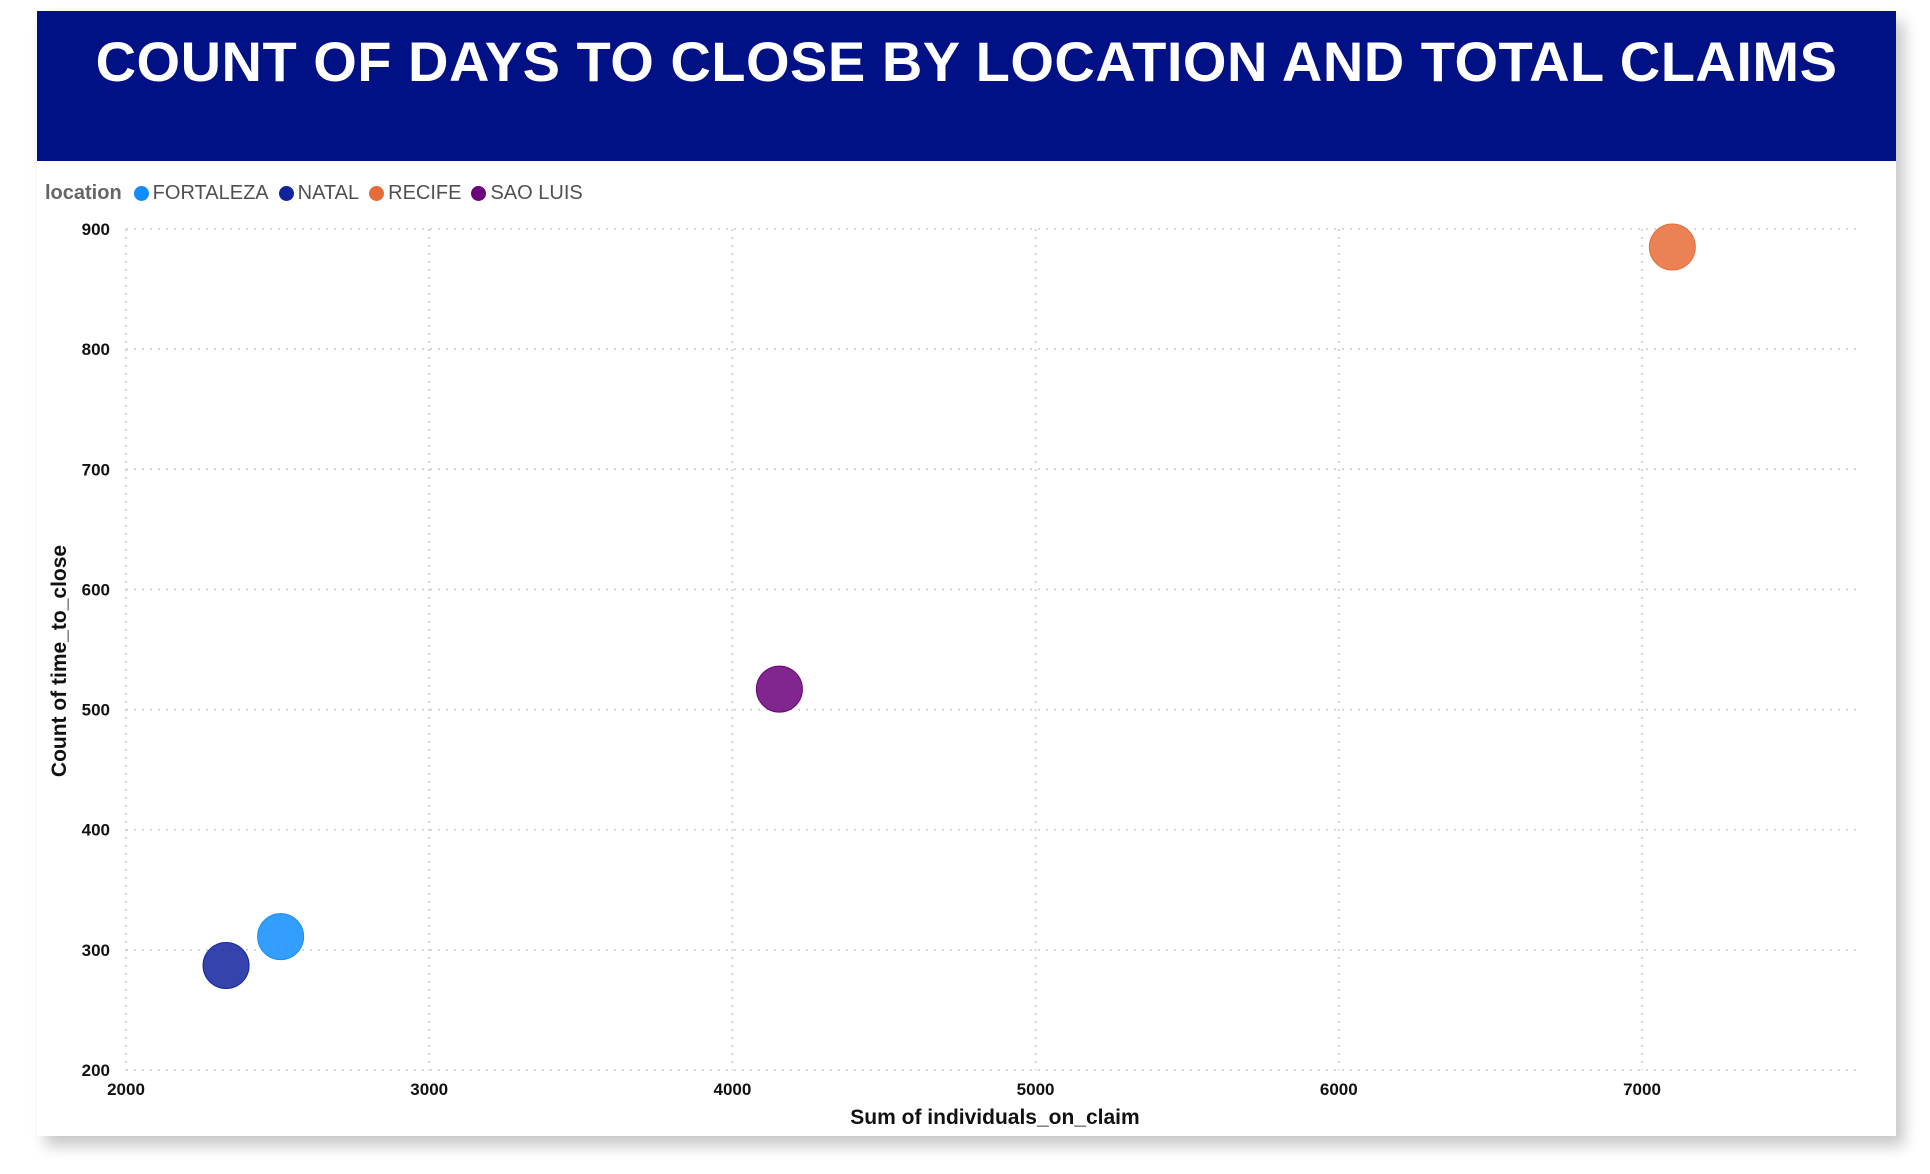 The height and width of the screenshot is (1174, 1930). Describe the element at coordinates (210, 192) in the screenshot. I see `legend-label-fortaleza: FORTALEZA` at that location.